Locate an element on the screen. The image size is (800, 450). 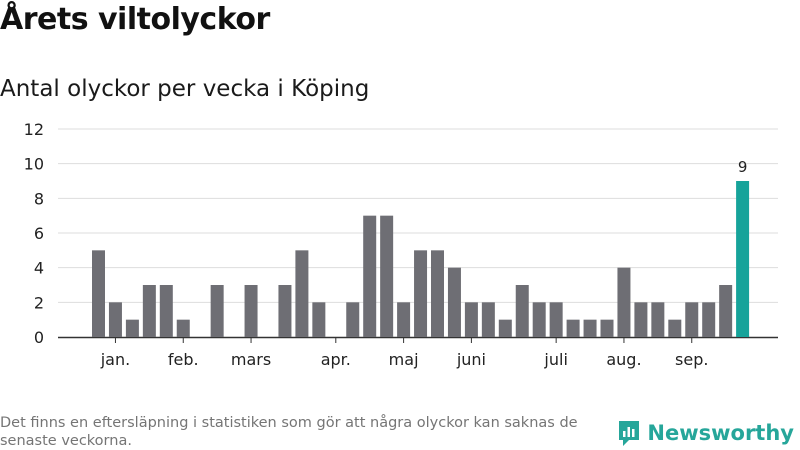
x-tick-label: mars is located at coordinates (251, 359).